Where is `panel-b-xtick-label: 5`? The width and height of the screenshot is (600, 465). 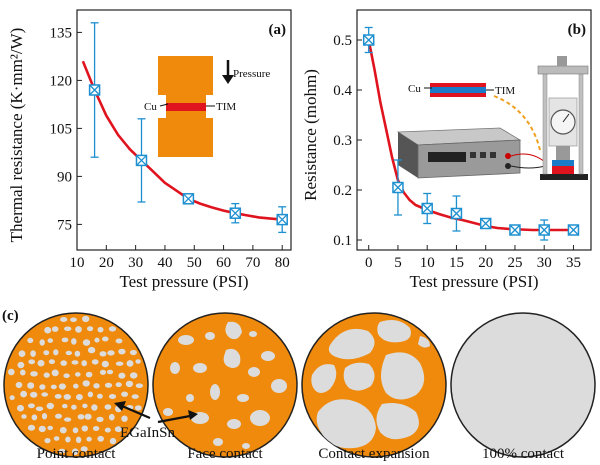
panel-b-xtick-label: 5 is located at coordinates (398, 263).